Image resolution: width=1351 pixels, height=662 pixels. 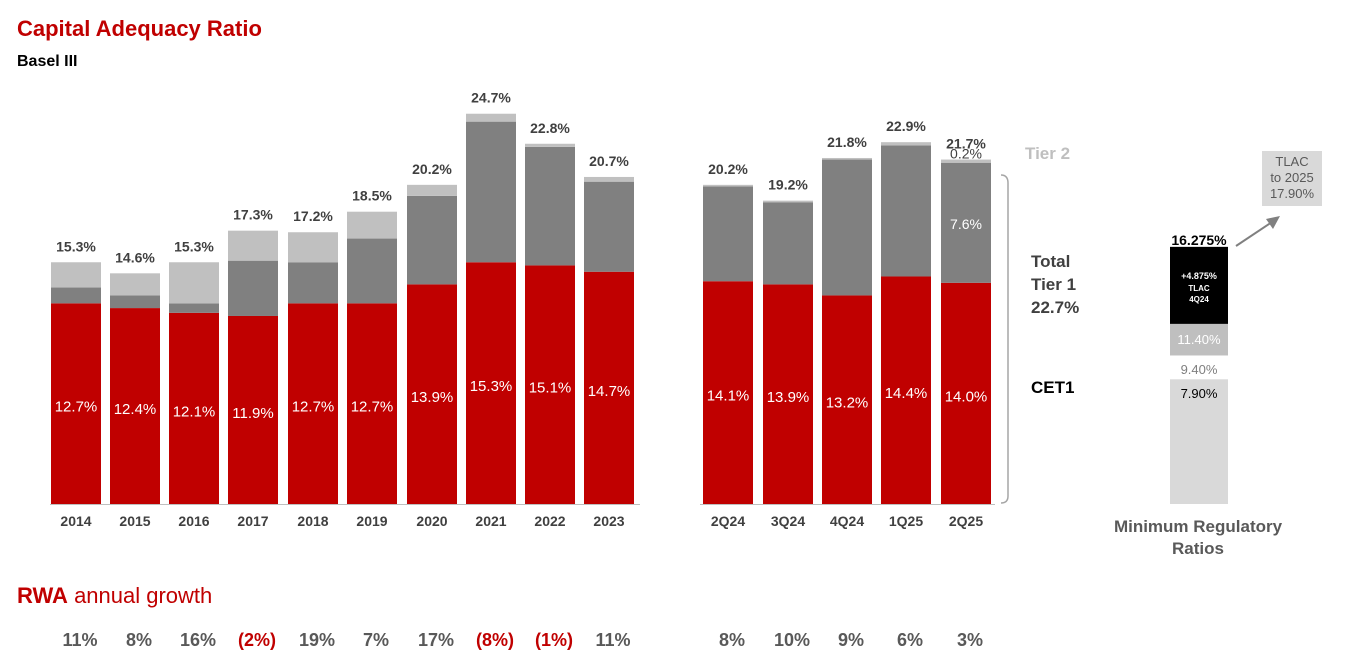 I want to click on bar-cet1-2022, so click(x=550, y=384).